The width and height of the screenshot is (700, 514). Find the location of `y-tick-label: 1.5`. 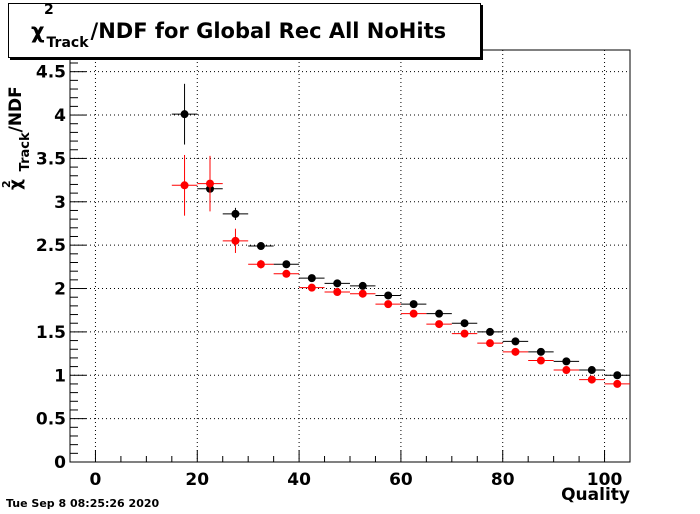

y-tick-label: 1.5 is located at coordinates (51, 333).